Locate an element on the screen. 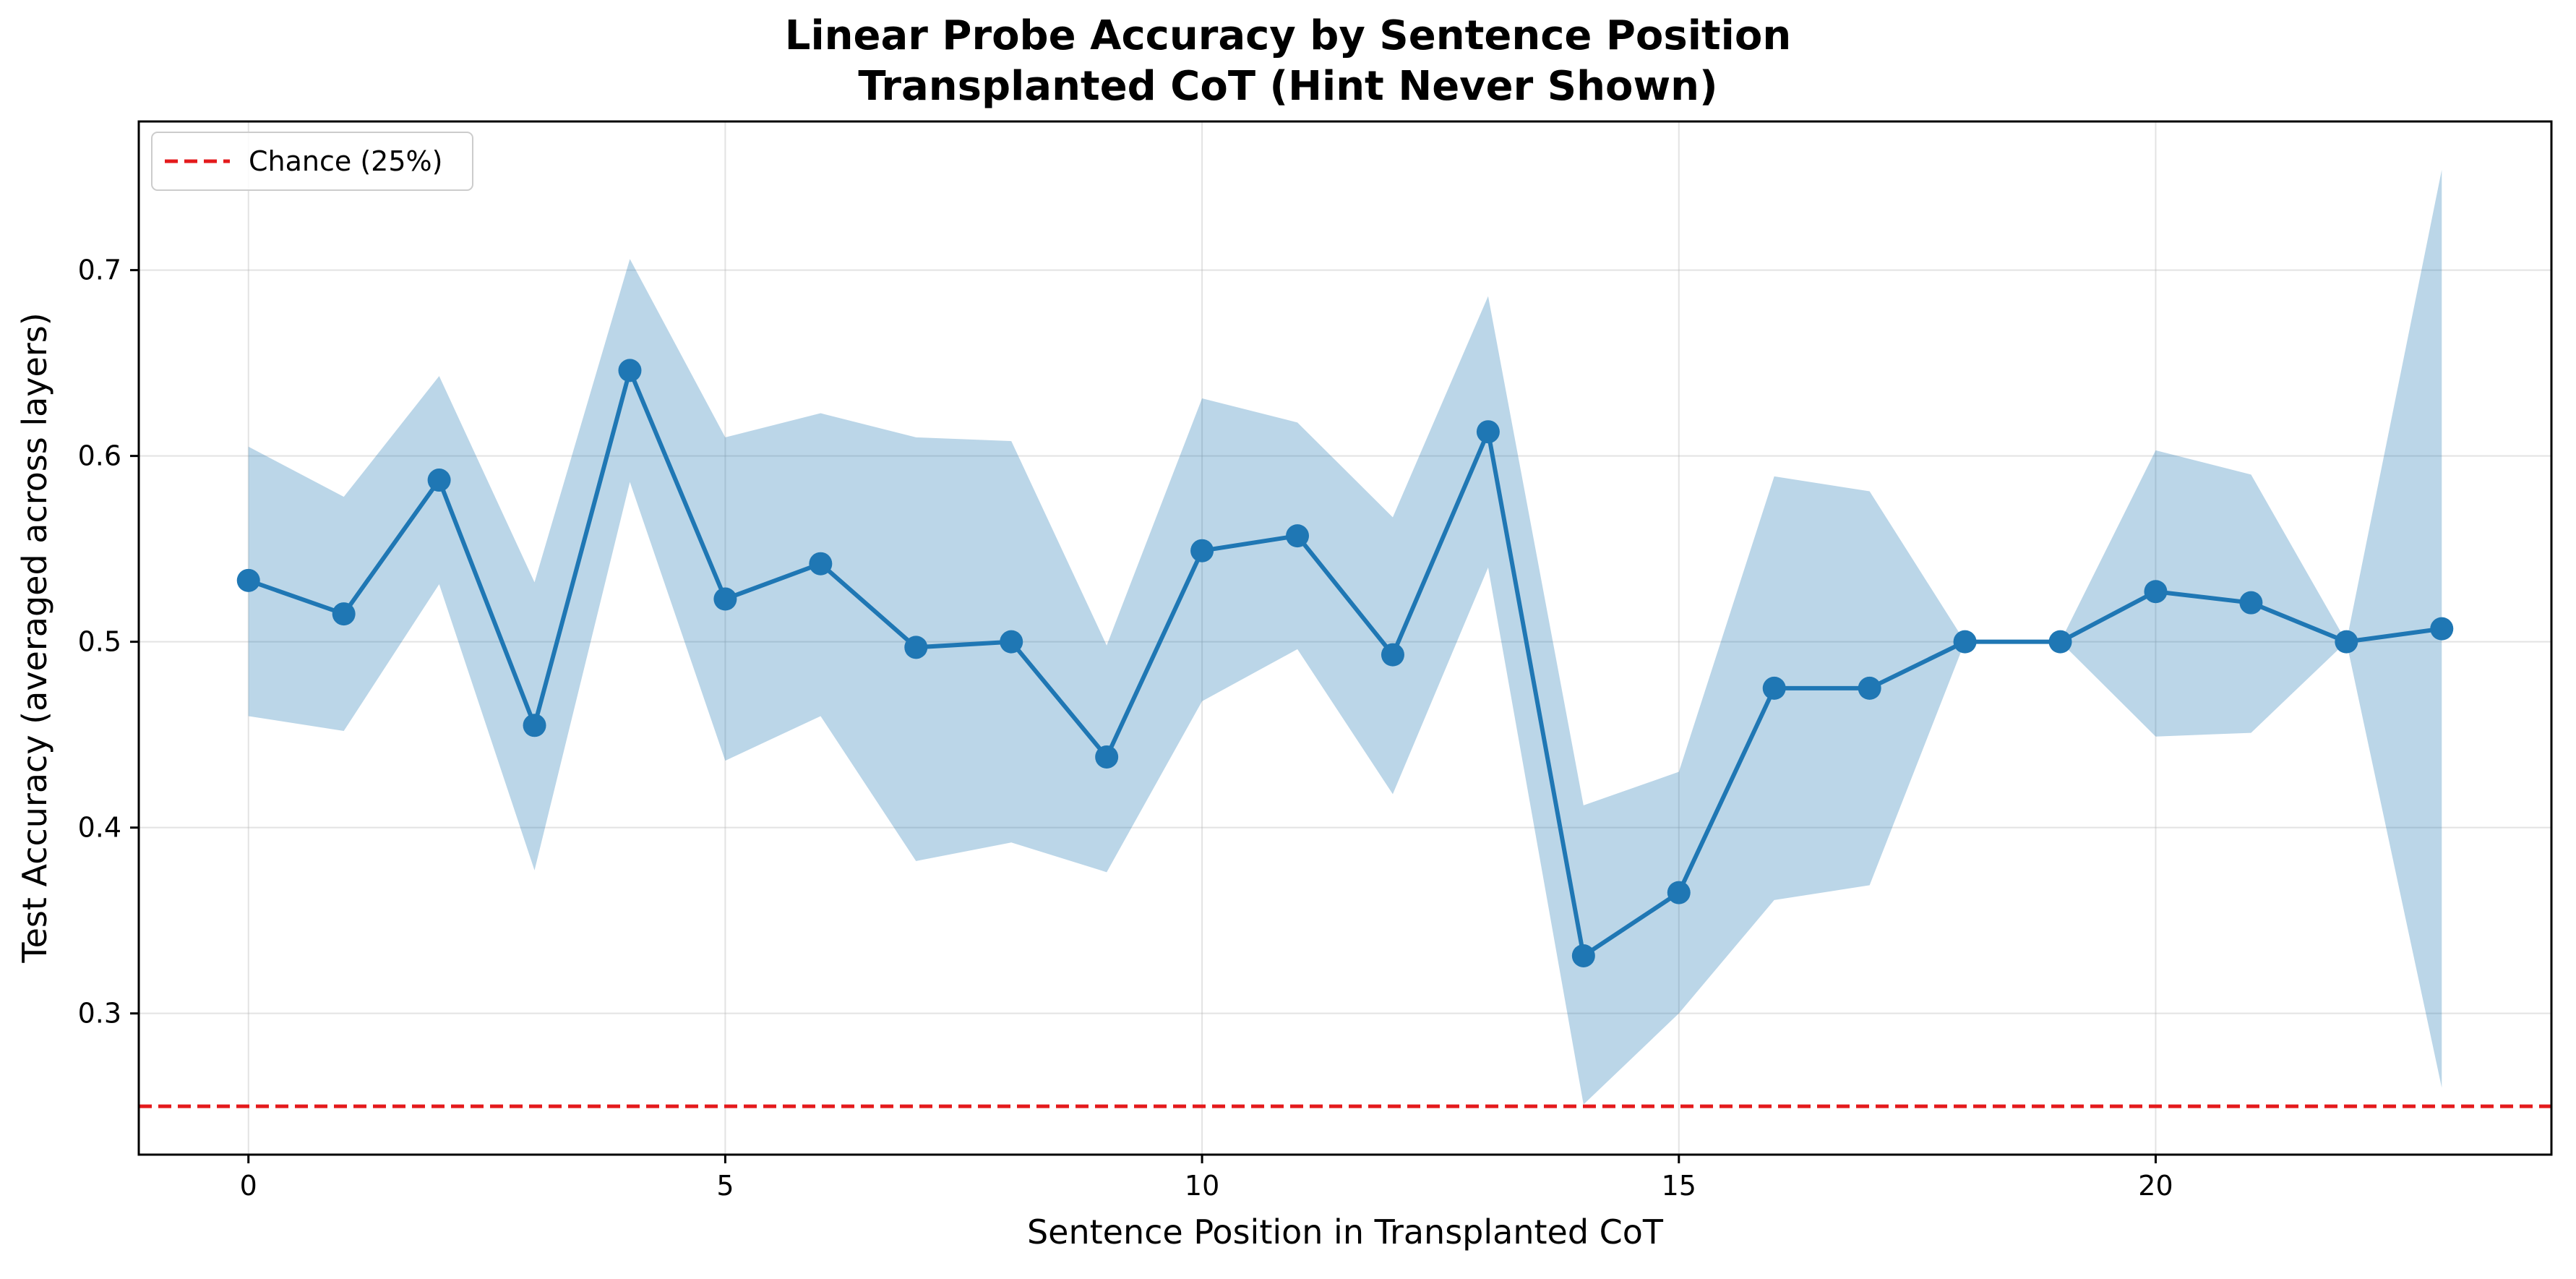 The image size is (2576, 1279). x-tick-label: 10 is located at coordinates (1202, 1186).